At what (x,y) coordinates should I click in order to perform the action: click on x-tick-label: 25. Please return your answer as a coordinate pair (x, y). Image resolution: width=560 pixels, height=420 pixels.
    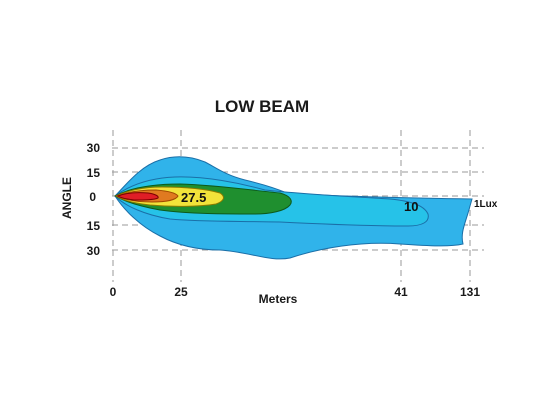
    Looking at the image, I should click on (181, 292).